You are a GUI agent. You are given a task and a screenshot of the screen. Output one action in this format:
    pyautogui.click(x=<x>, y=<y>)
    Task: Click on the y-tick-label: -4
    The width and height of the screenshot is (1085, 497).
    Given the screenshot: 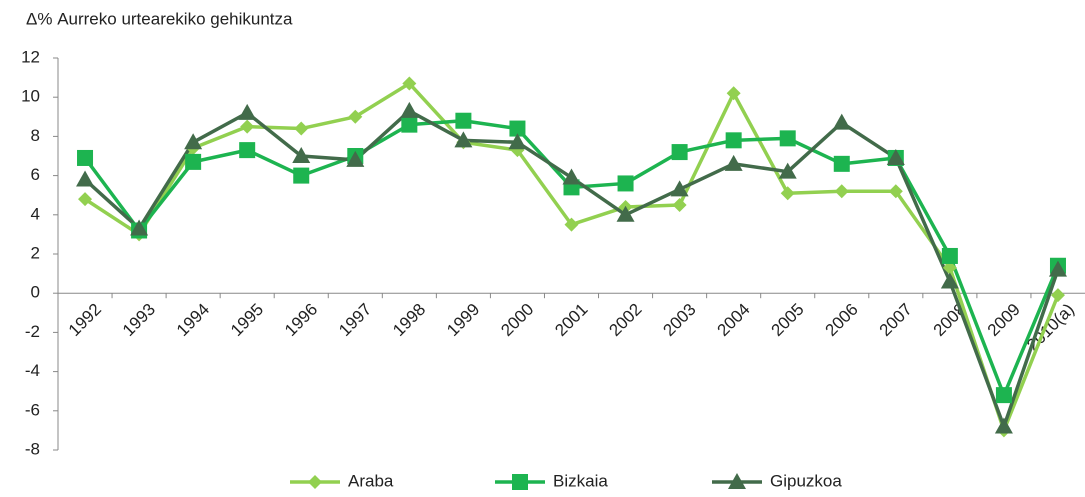 What is the action you would take?
    pyautogui.click(x=32, y=370)
    